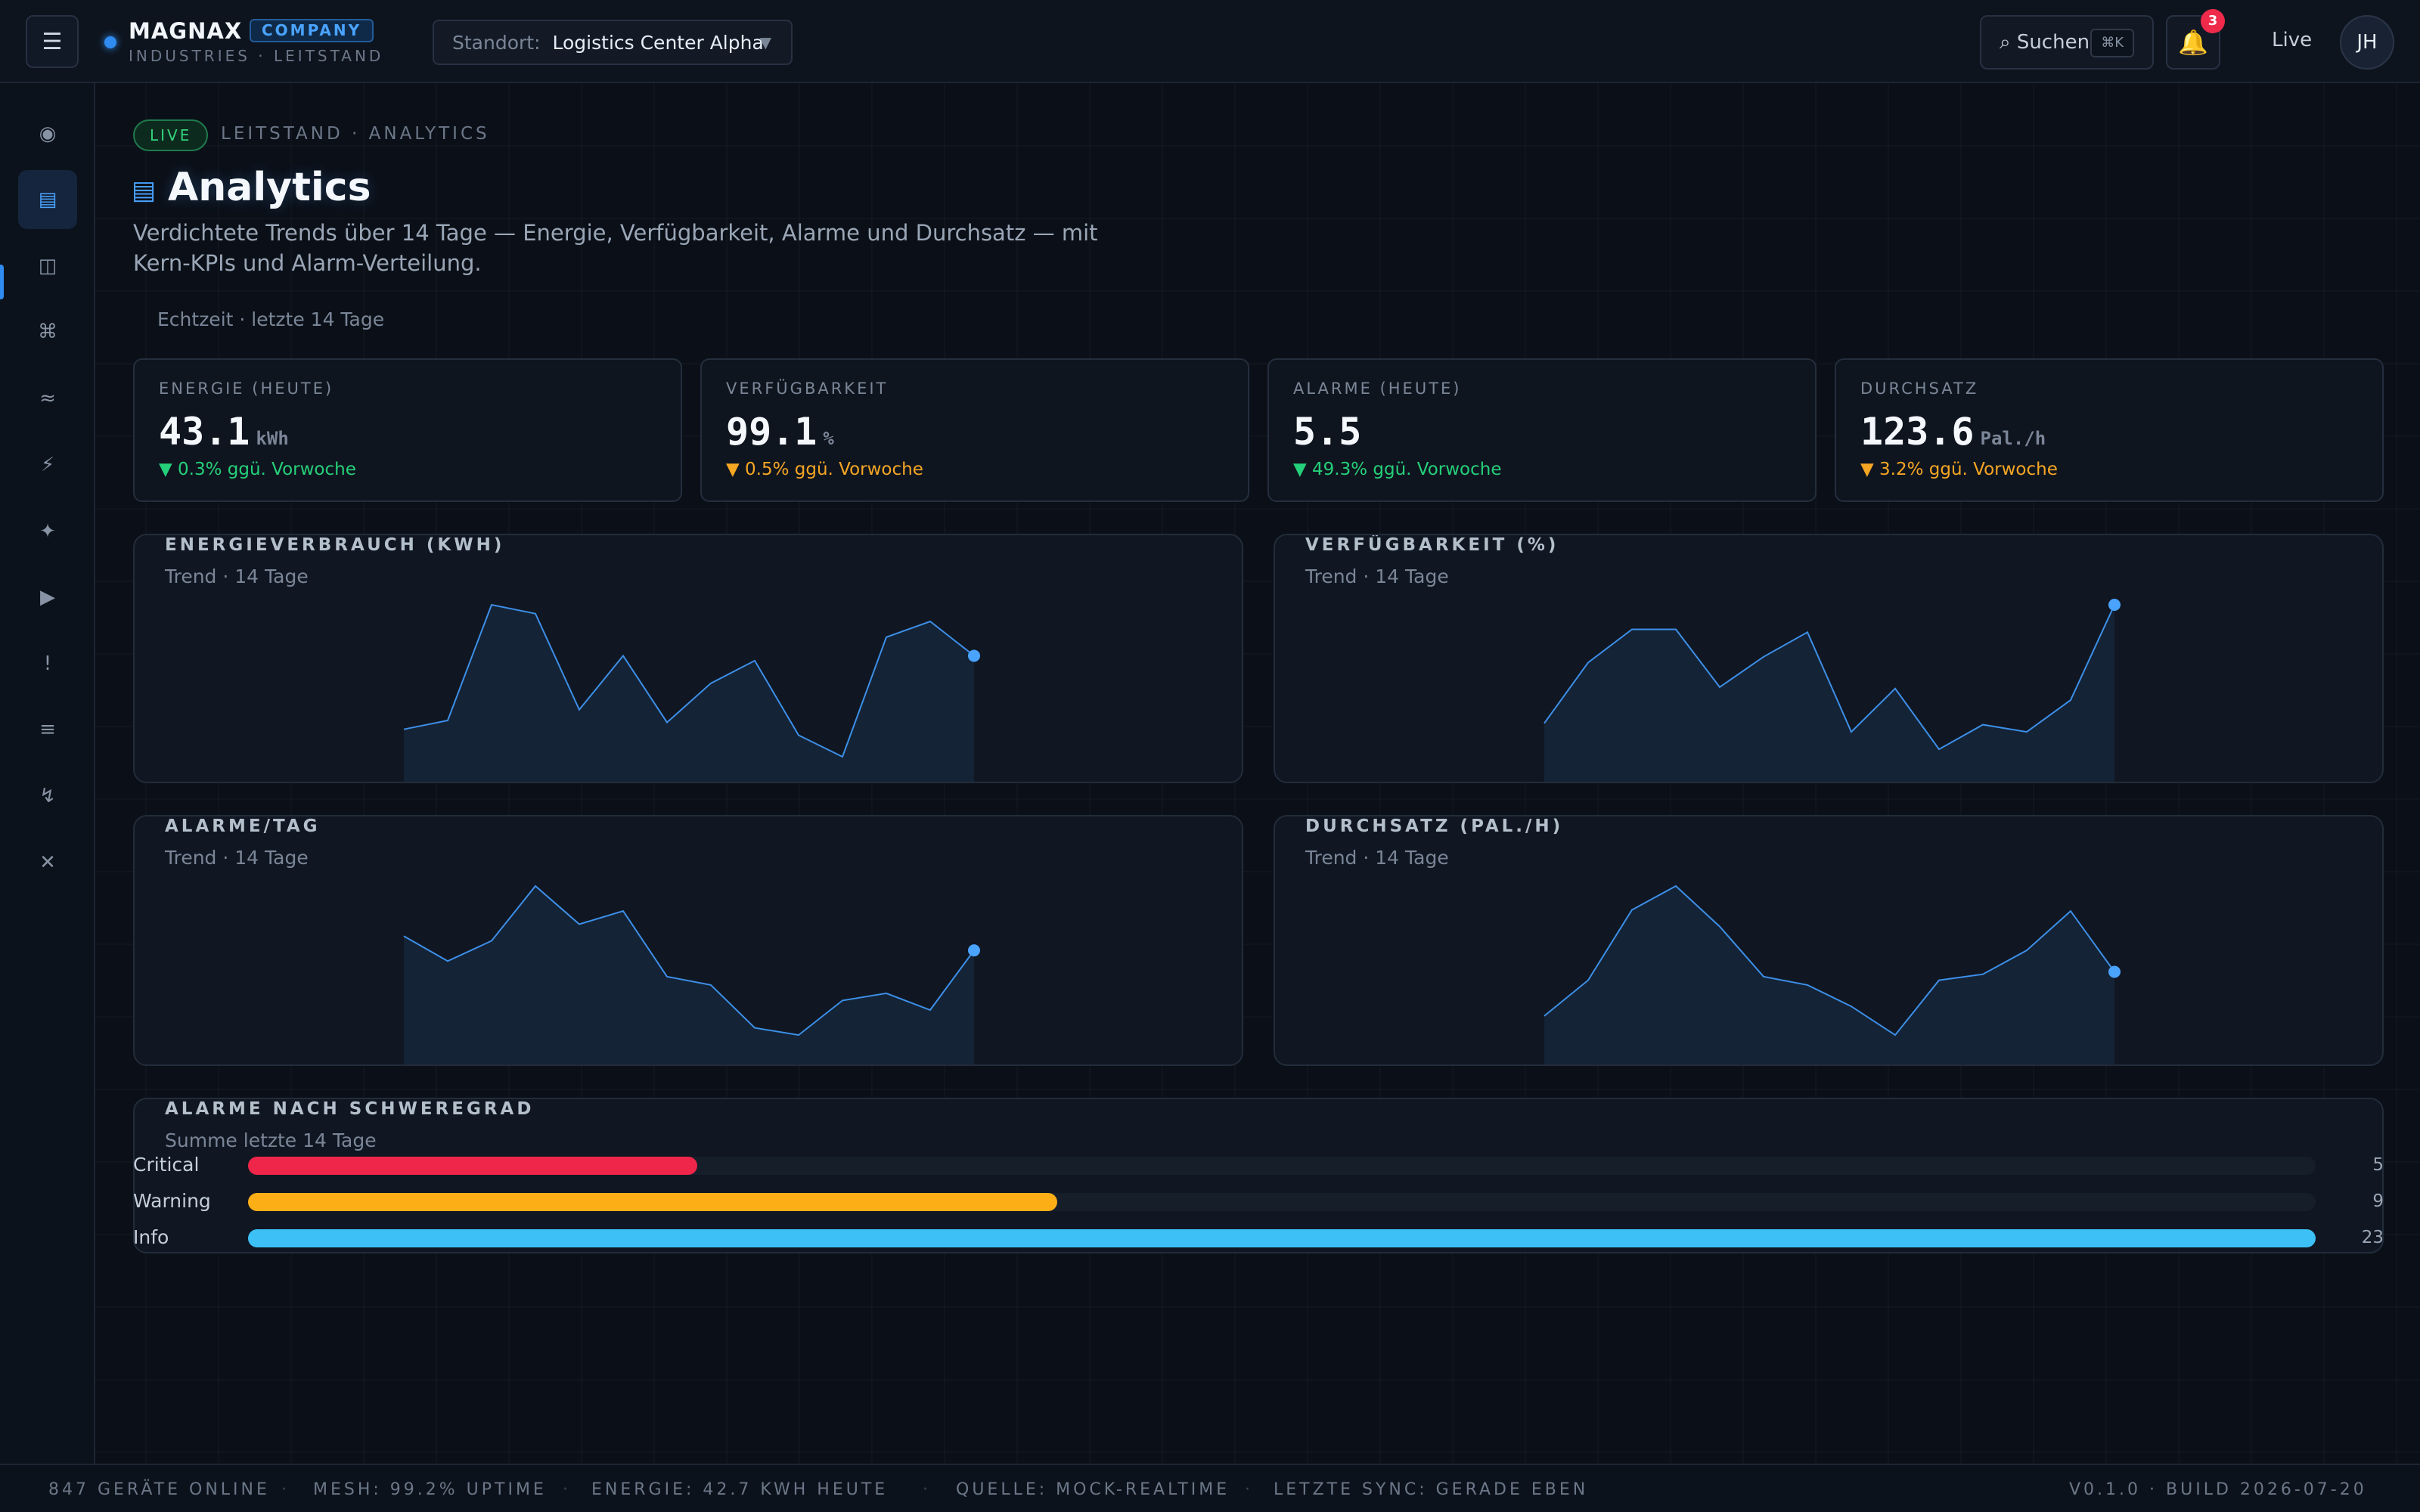 This screenshot has height=1512, width=2420. What do you see at coordinates (47, 663) in the screenshot?
I see `sidebar-item-alerts: !` at bounding box center [47, 663].